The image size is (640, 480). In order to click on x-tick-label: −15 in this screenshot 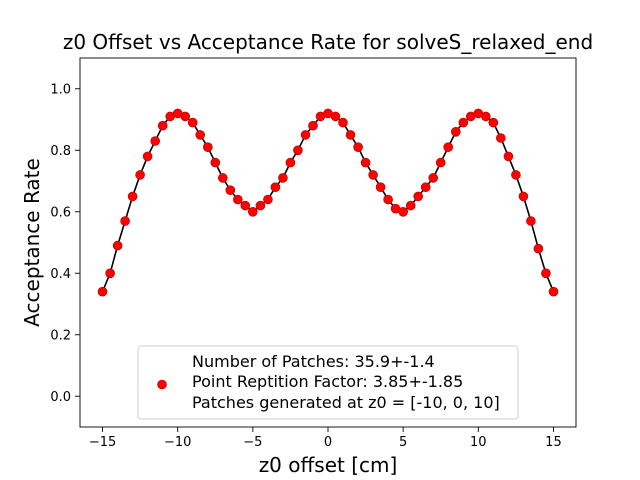, I will do `click(102, 442)`.